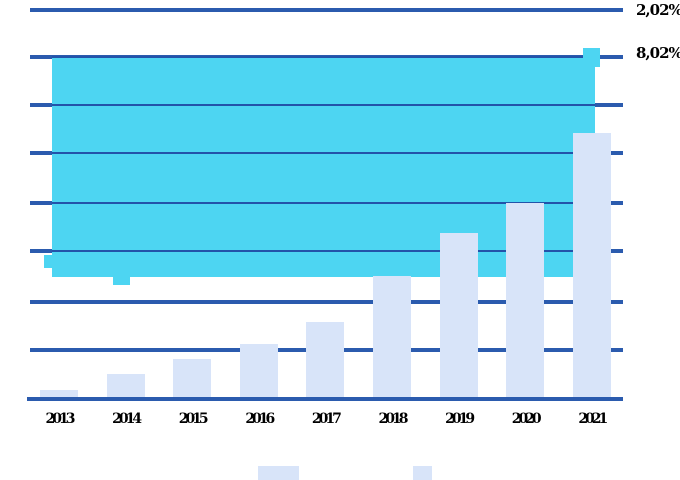 The width and height of the screenshot is (680, 480). I want to click on x-axis-baseline, so click(325, 399).